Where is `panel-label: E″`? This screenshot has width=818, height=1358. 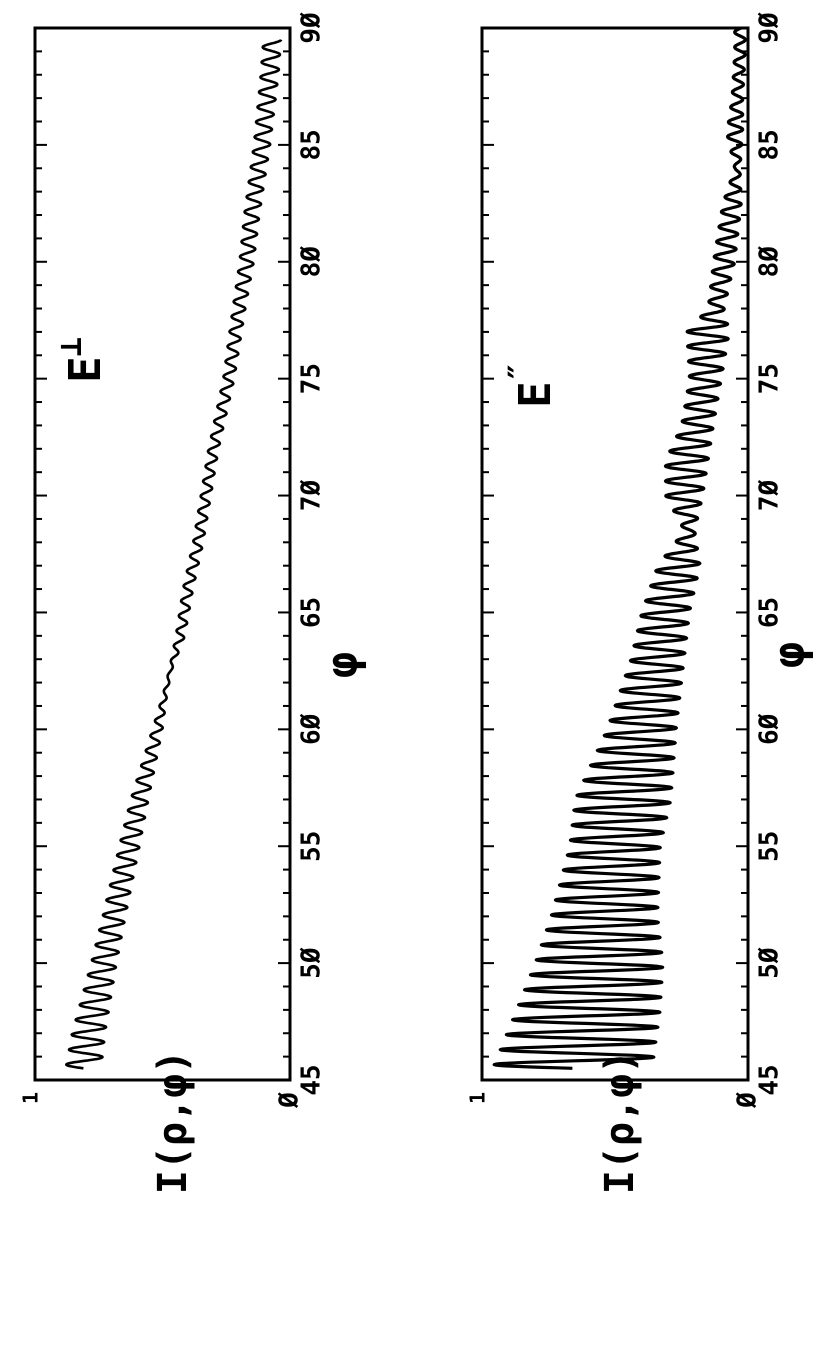 panel-label: E″ is located at coordinates (531, 385).